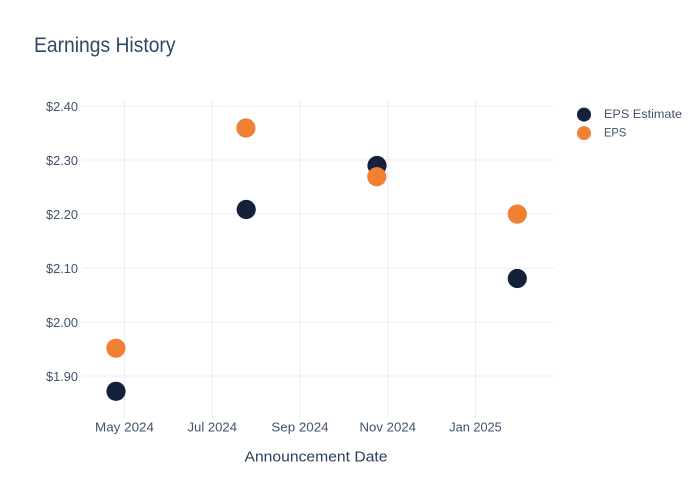 Image resolution: width=700 pixels, height=500 pixels. I want to click on svg-text: $1.90, so click(62, 376).